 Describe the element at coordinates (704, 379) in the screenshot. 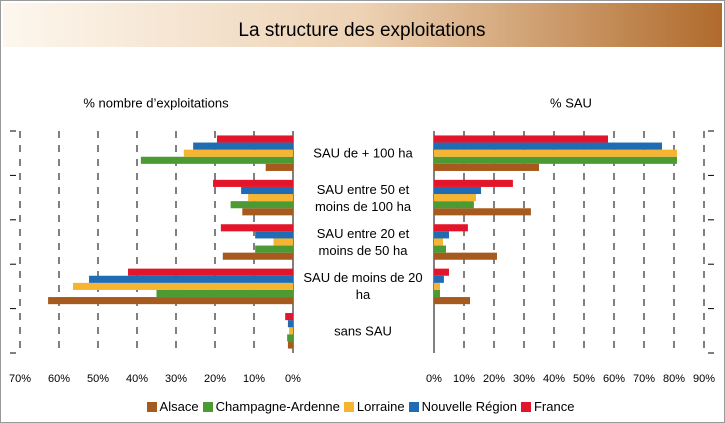

I see `x-tick-label: 90%` at that location.